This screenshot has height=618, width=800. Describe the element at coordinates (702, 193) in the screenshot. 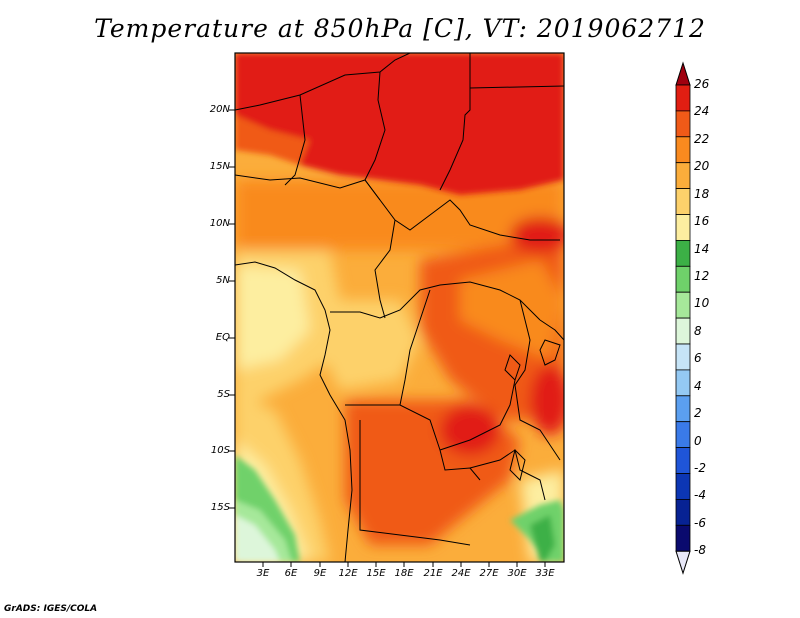

I see `colorbar-label: 18` at that location.